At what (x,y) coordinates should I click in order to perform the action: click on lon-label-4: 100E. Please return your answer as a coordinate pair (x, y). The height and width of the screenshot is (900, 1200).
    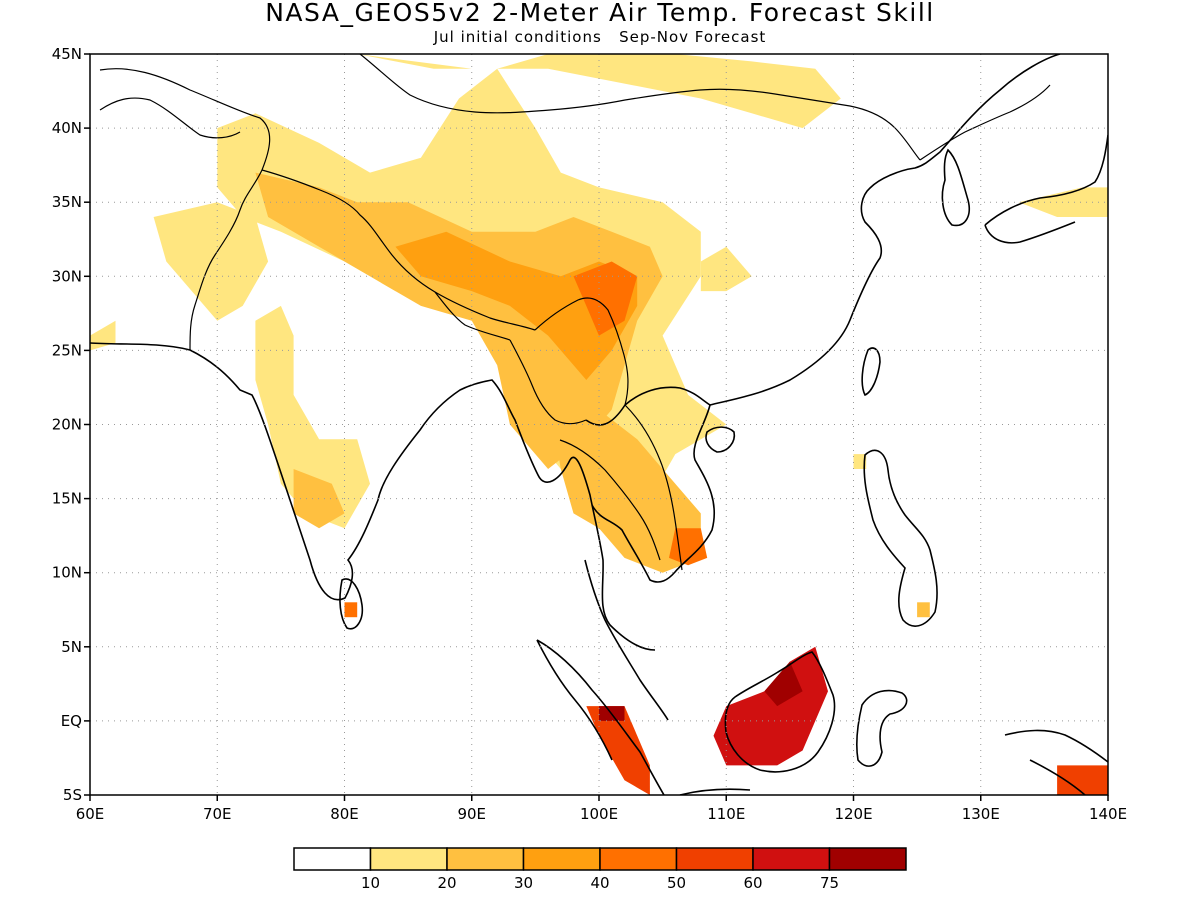
    Looking at the image, I should click on (599, 814).